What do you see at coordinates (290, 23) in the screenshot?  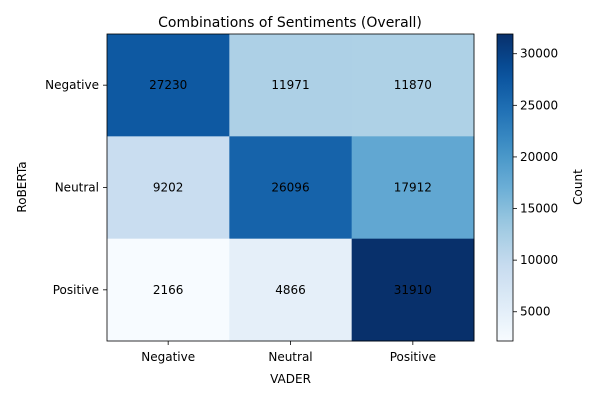 I see `chart-title: Combinations of Sentiments (Overall)` at bounding box center [290, 23].